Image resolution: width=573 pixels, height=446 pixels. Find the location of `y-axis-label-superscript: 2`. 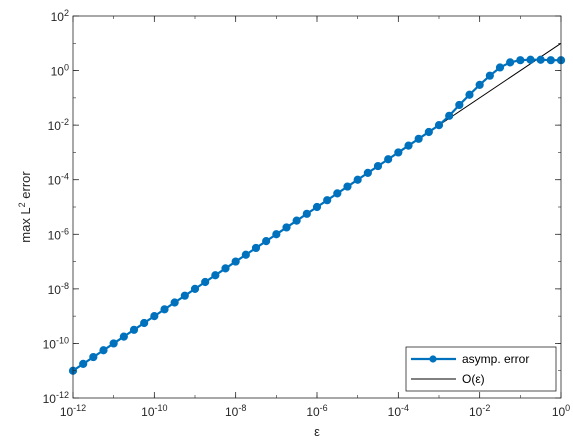

y-axis-label-superscript: 2 is located at coordinates (22, 204).